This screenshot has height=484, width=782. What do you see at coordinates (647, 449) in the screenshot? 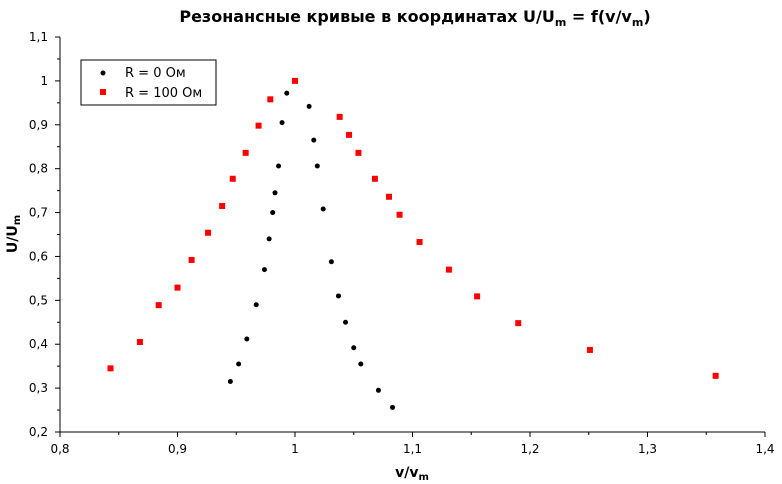
I see `x-tick-label: 1,3` at bounding box center [647, 449].